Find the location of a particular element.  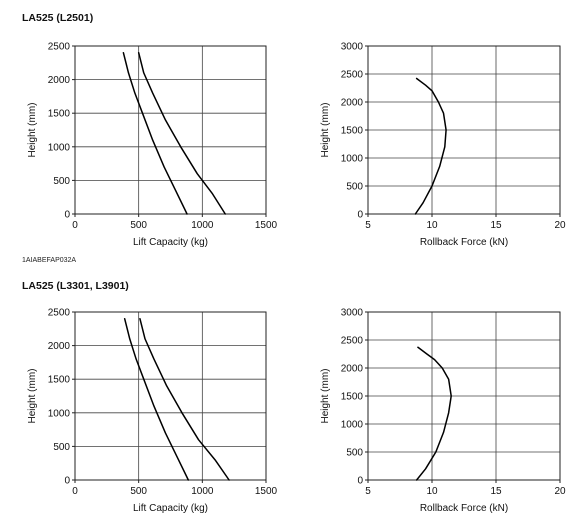

section-title-l3301-l3901: LA525 (L3301, L3901) is located at coordinates (75, 286).